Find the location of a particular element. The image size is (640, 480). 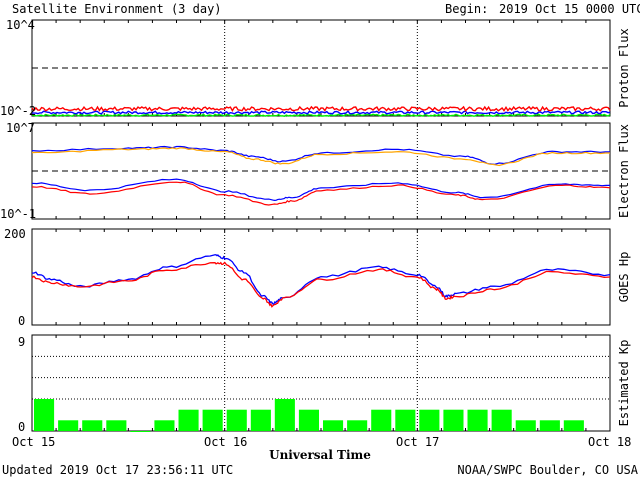

electron-ytick-bottom: 10^-1 is located at coordinates (18, 214).